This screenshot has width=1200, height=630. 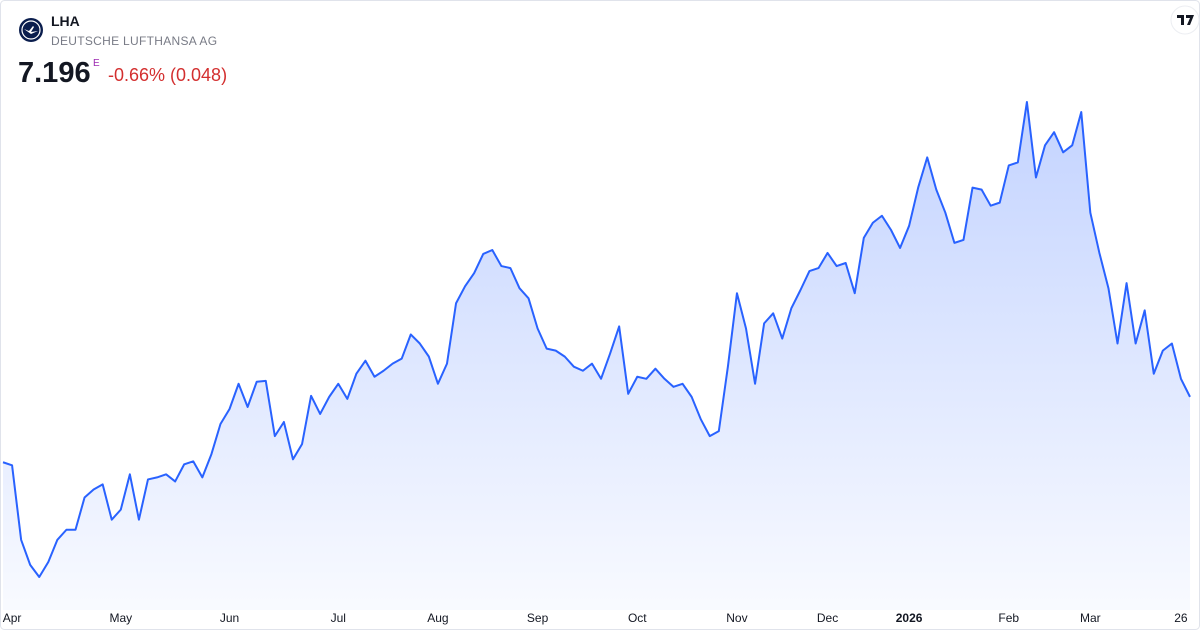 What do you see at coordinates (1185, 20) in the screenshot?
I see `brand-logo` at bounding box center [1185, 20].